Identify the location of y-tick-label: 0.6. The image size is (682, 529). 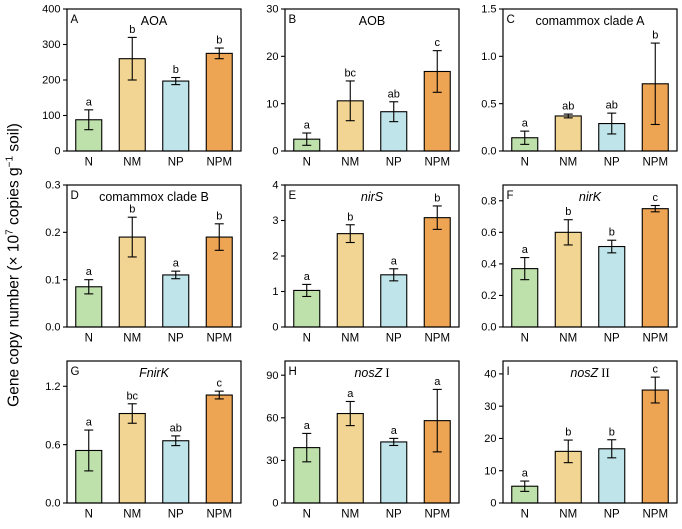
(488, 233).